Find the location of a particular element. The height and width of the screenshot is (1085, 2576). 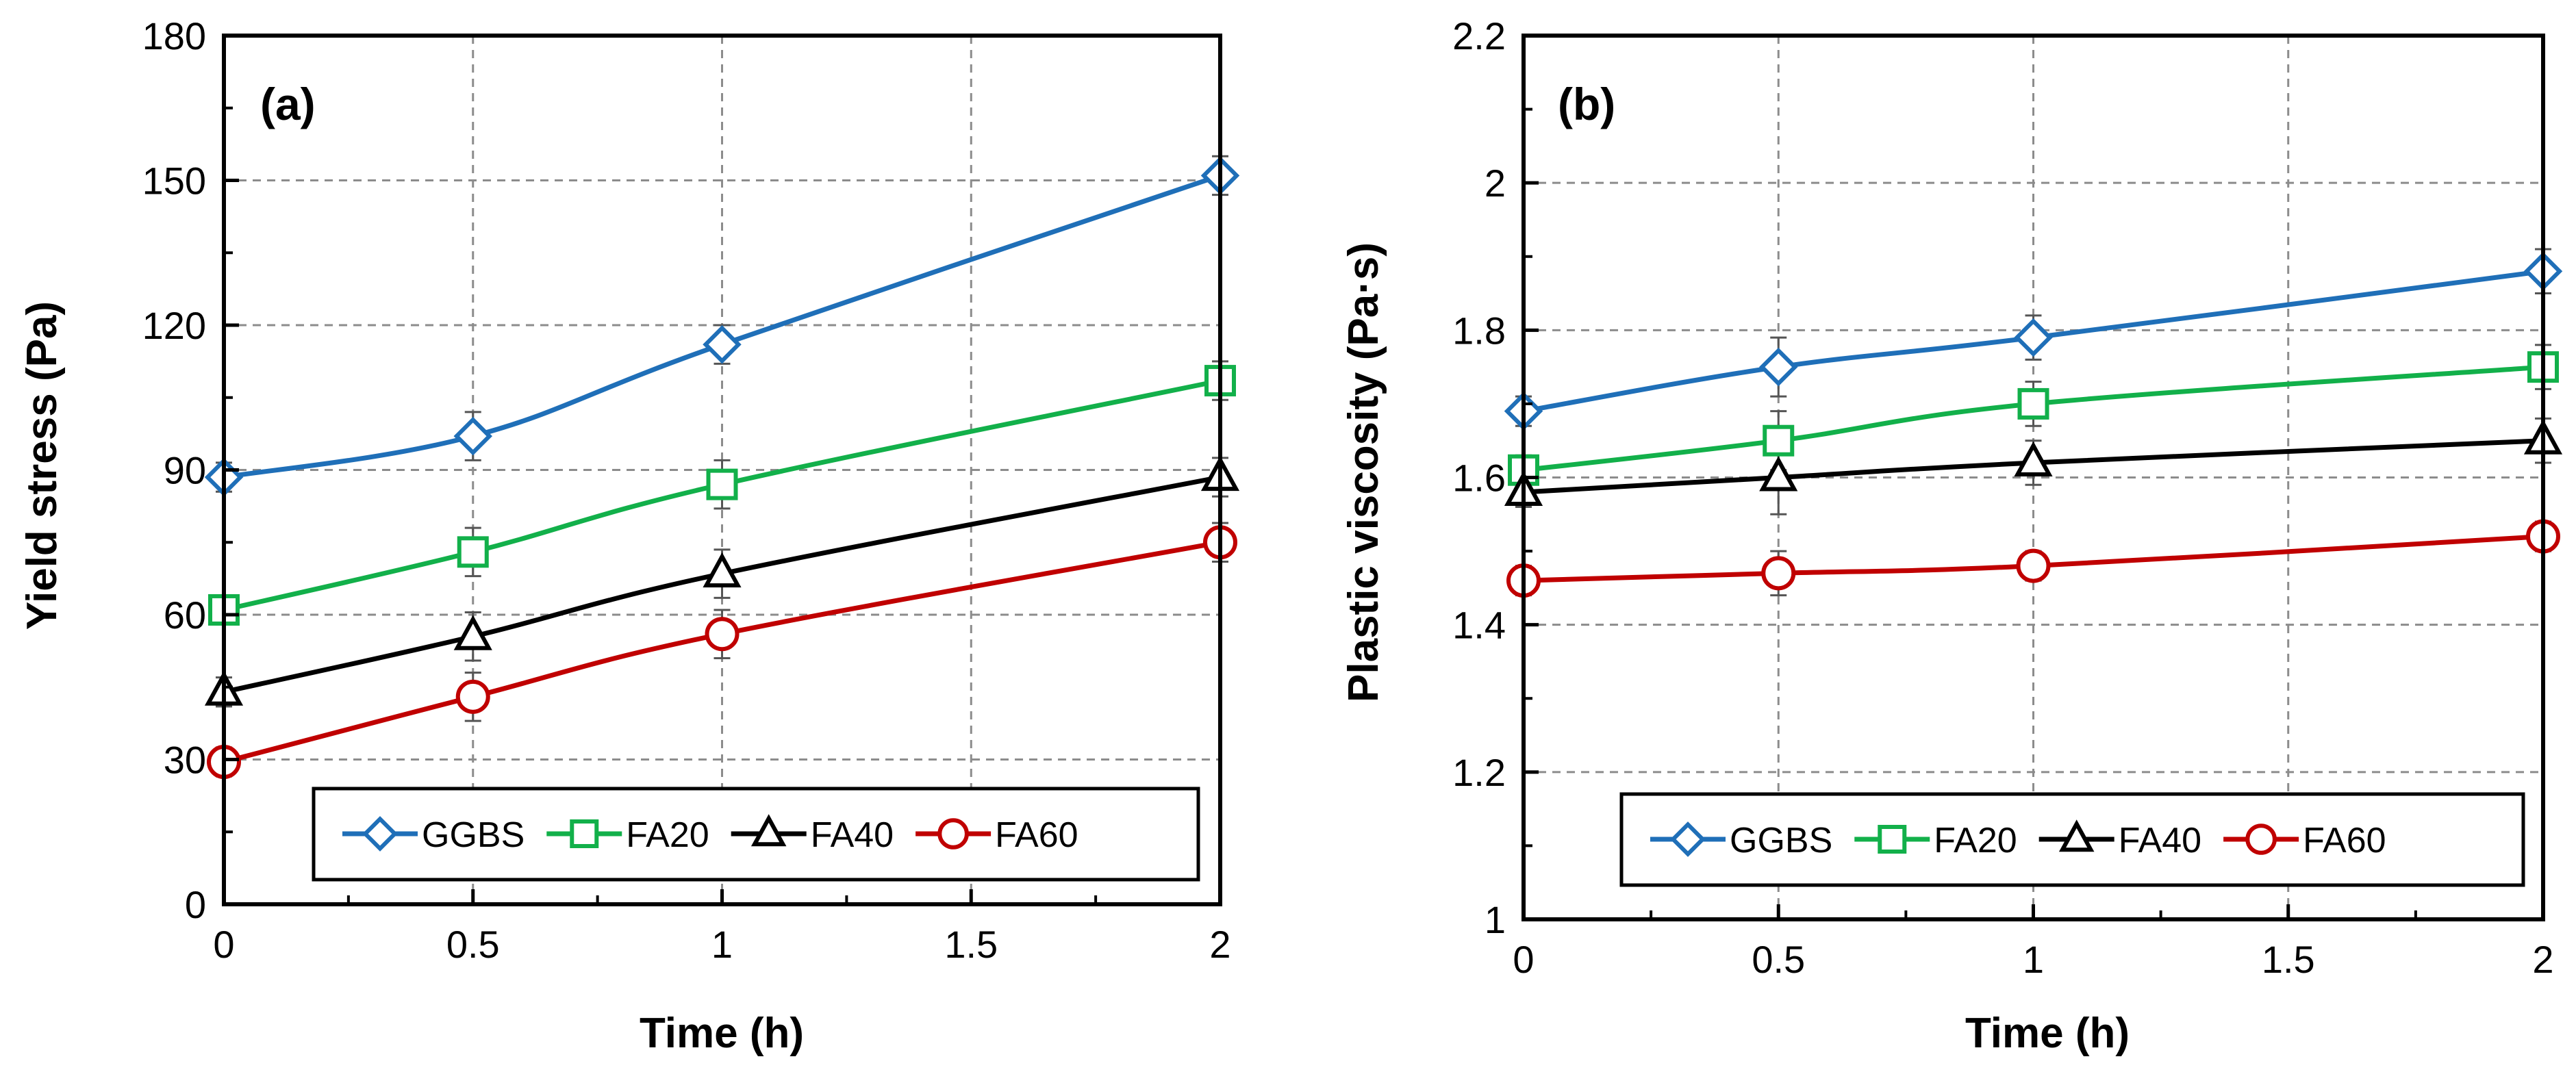

panel-a-label: (a) is located at coordinates (288, 104).